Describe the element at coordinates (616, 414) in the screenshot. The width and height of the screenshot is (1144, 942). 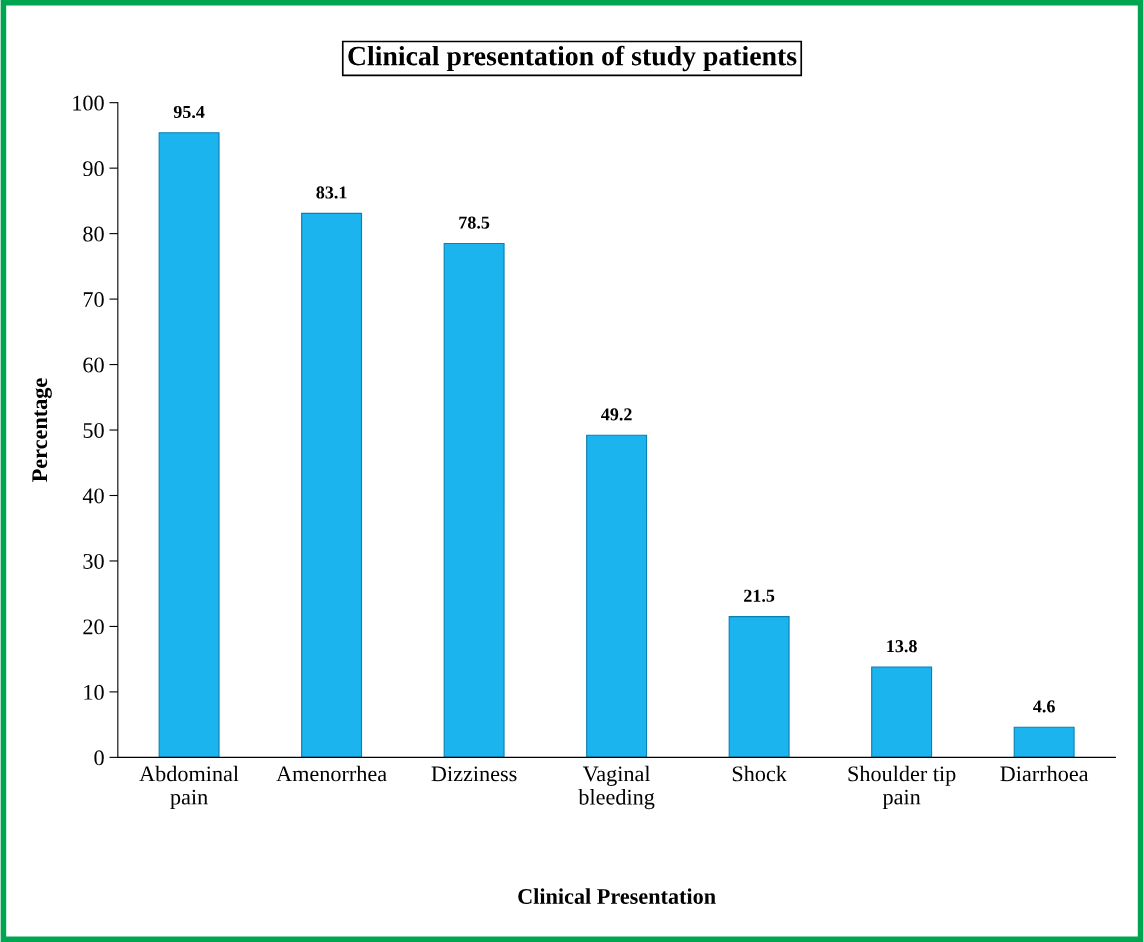
I see `data-label: 49.2` at that location.